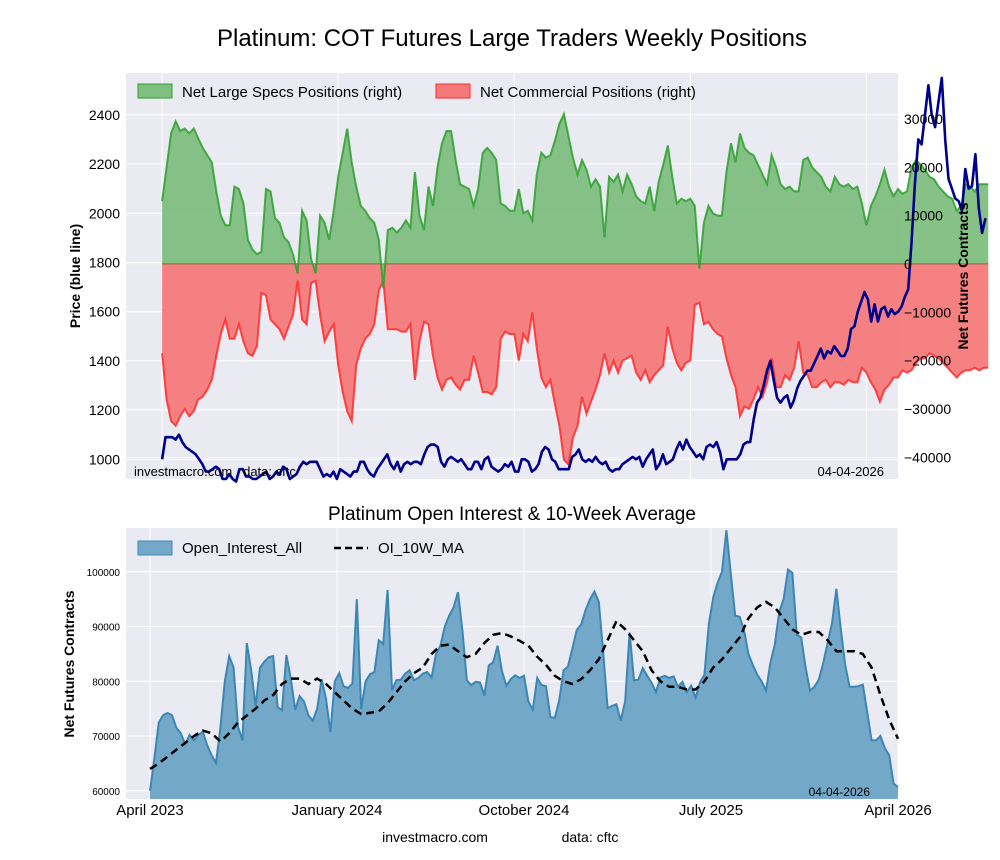 The image size is (1000, 860). I want to click on left-tick-label: 1600, so click(104, 312).